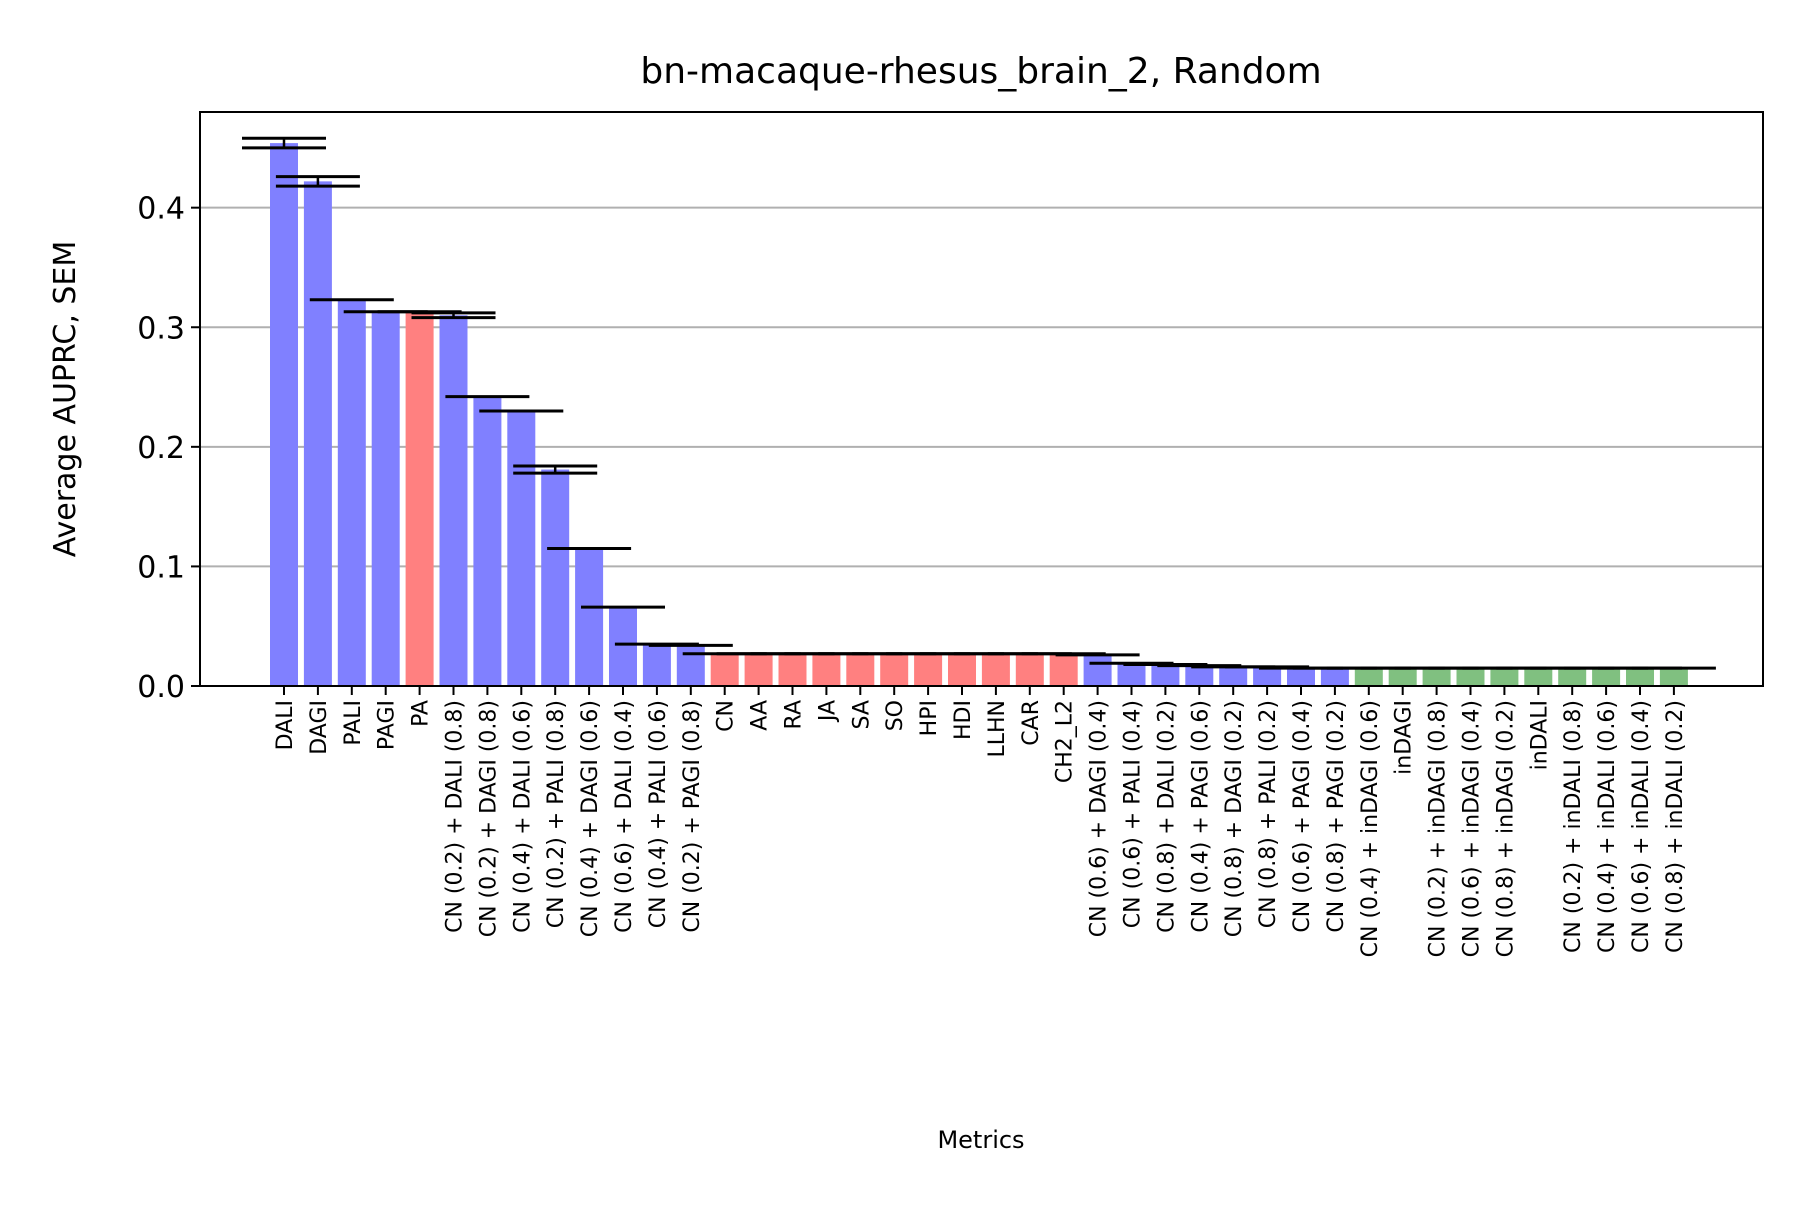  What do you see at coordinates (387, 725) in the screenshot?
I see `x-tick-label: PAGI` at bounding box center [387, 725].